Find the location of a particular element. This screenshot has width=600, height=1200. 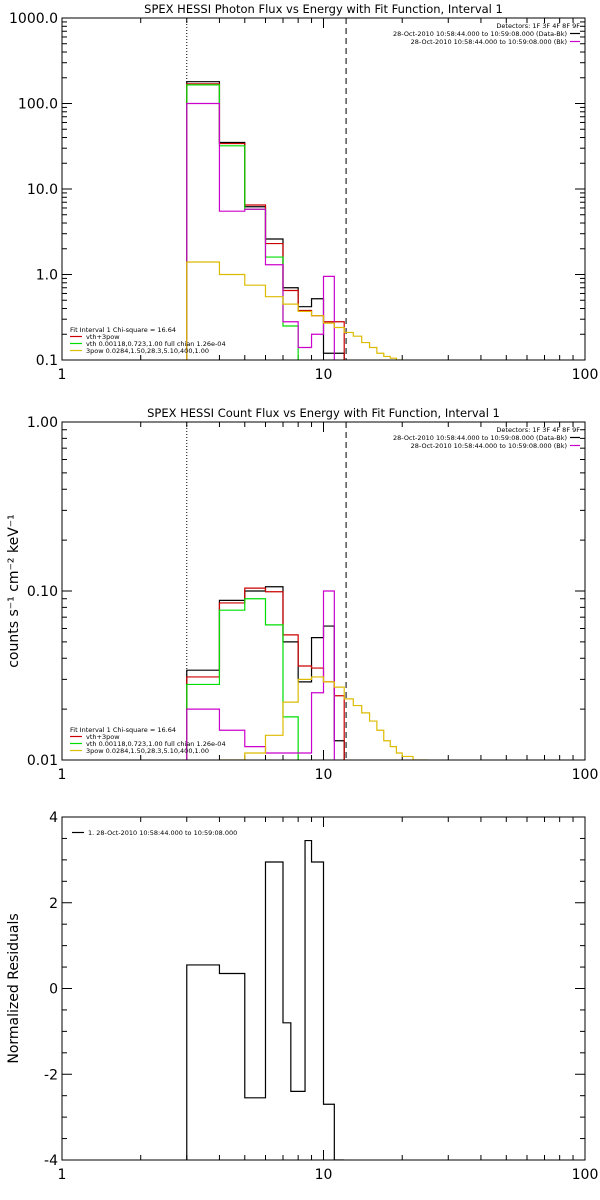

y-tick-label: 10.0 is located at coordinates (42, 190).